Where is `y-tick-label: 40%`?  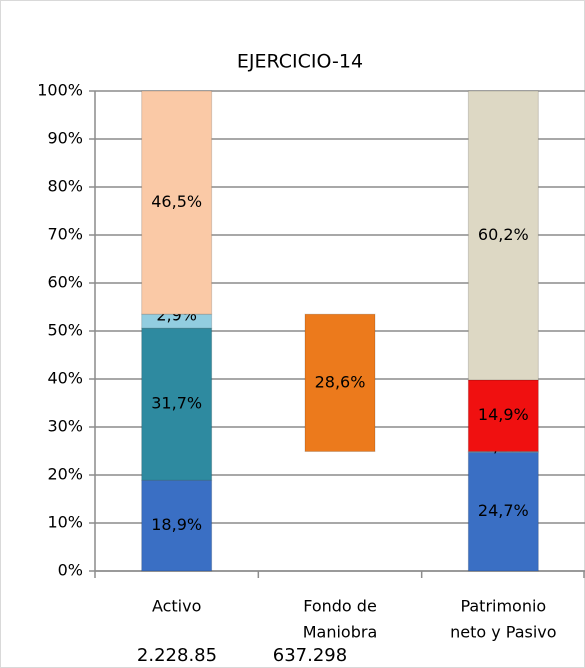
y-tick-label: 40% is located at coordinates (65, 378).